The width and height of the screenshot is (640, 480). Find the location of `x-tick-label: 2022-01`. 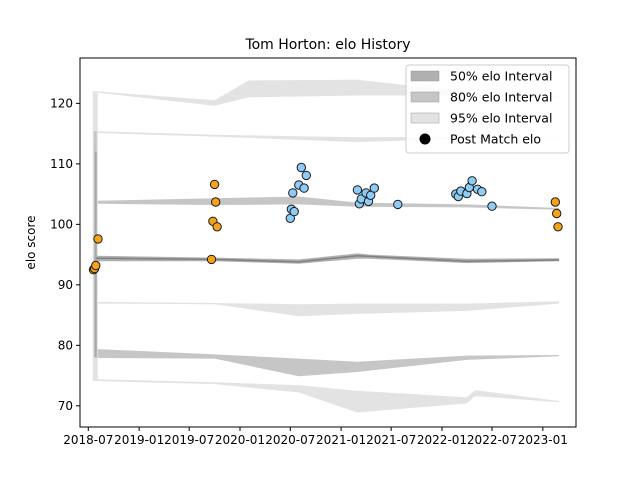

x-tick-label: 2022-01 is located at coordinates (442, 440).